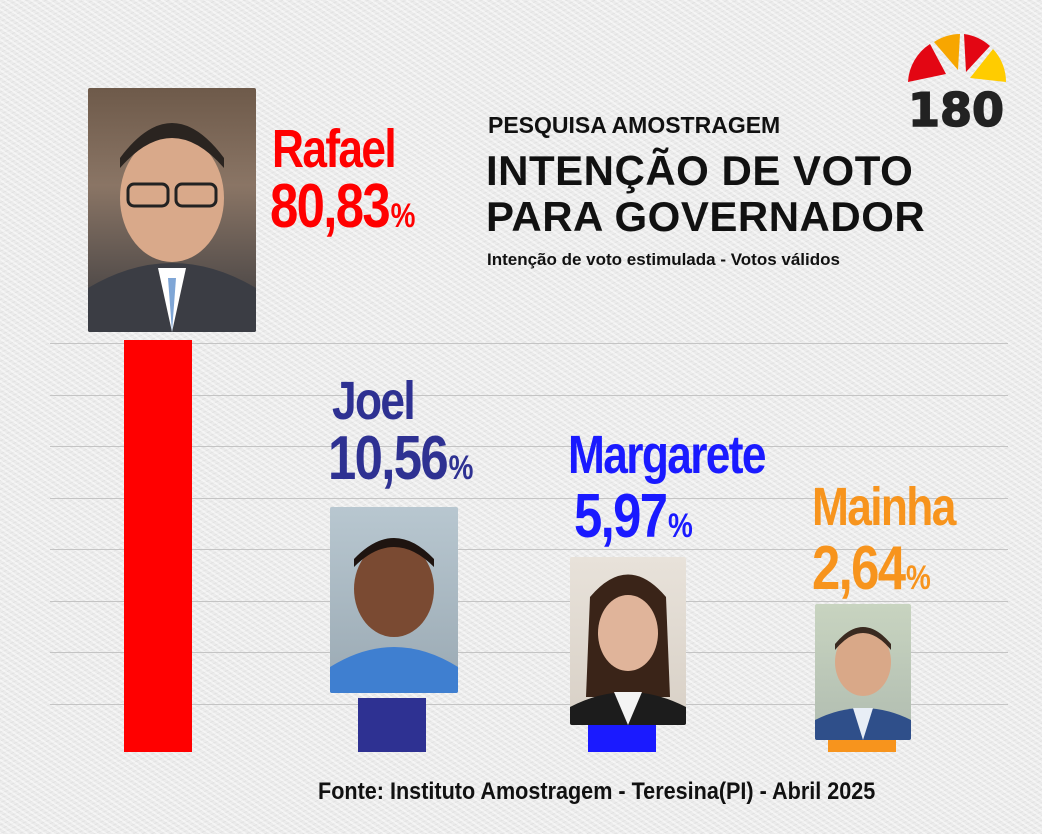 The height and width of the screenshot is (834, 1042). I want to click on value-rafael-number: 80,83, so click(330, 206).